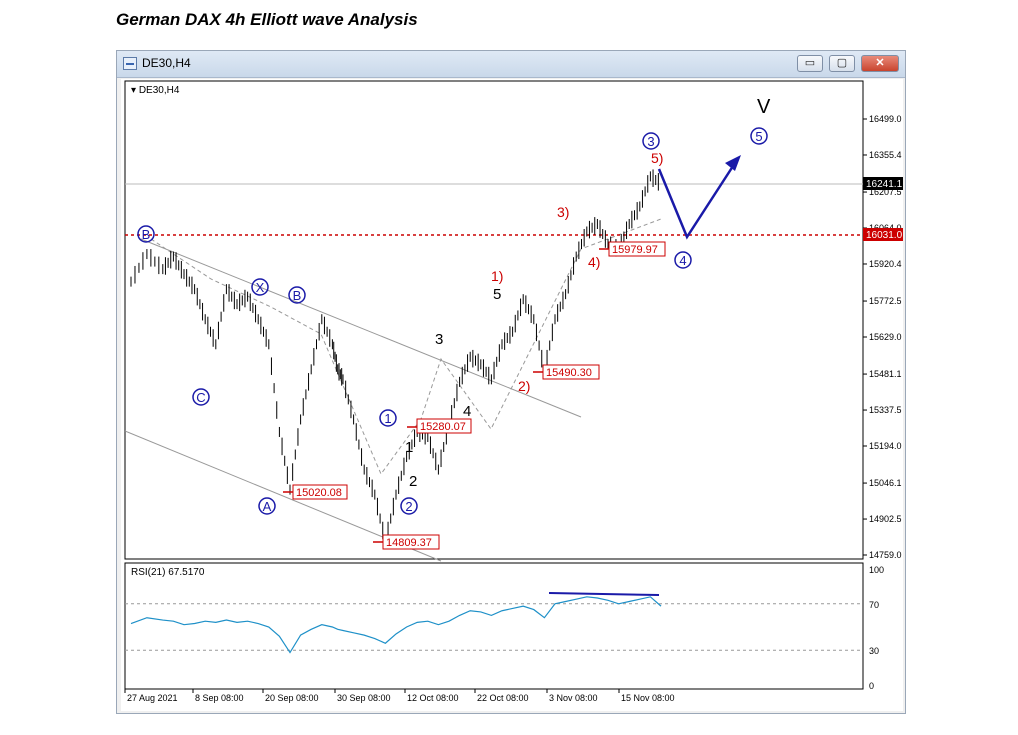 The height and width of the screenshot is (735, 1018). What do you see at coordinates (874, 651) in the screenshot?
I see `rsi-tick-label: 30` at bounding box center [874, 651].